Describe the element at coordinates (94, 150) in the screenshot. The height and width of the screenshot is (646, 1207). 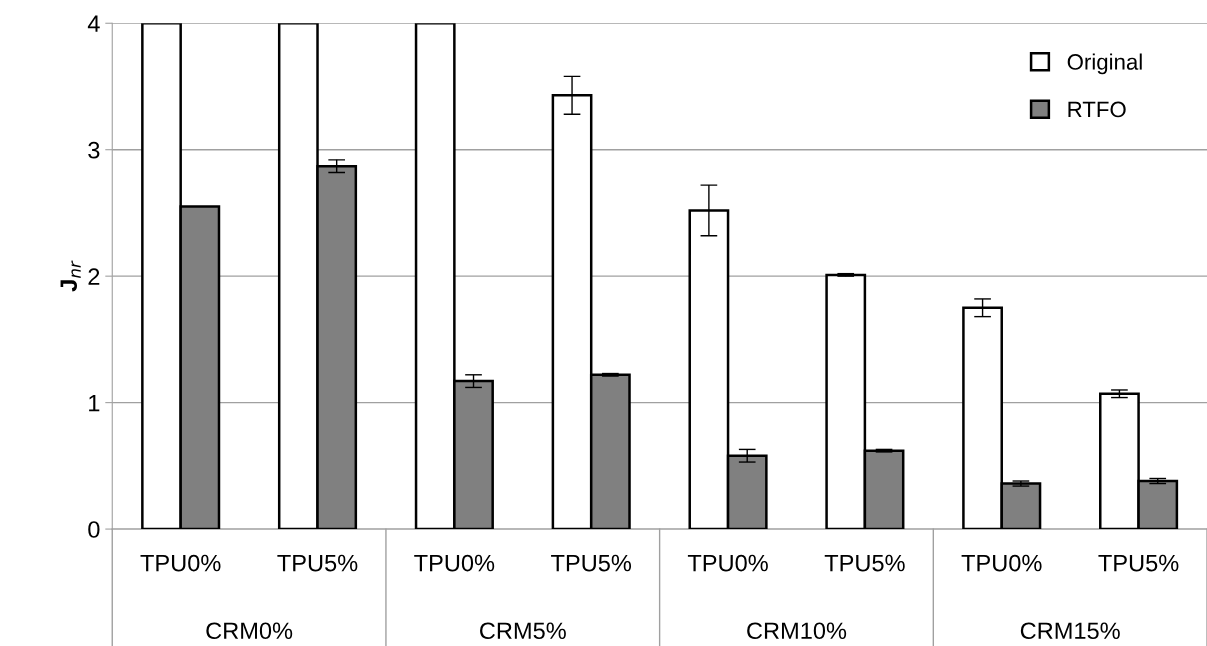
I see `y-tick-label: 3` at that location.